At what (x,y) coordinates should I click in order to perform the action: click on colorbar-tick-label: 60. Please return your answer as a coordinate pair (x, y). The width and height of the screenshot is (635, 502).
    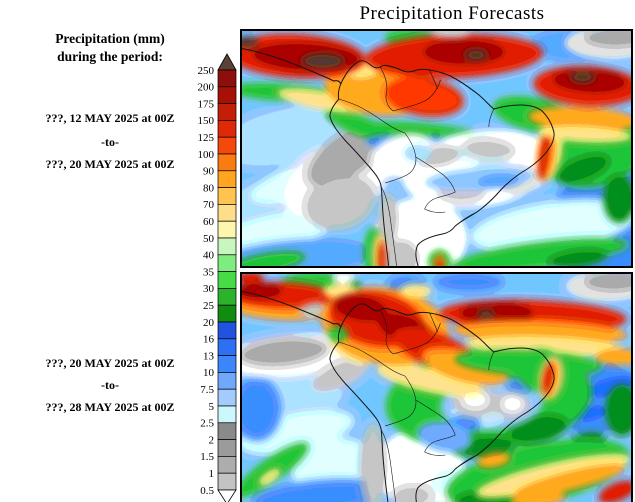
    Looking at the image, I should click on (209, 222).